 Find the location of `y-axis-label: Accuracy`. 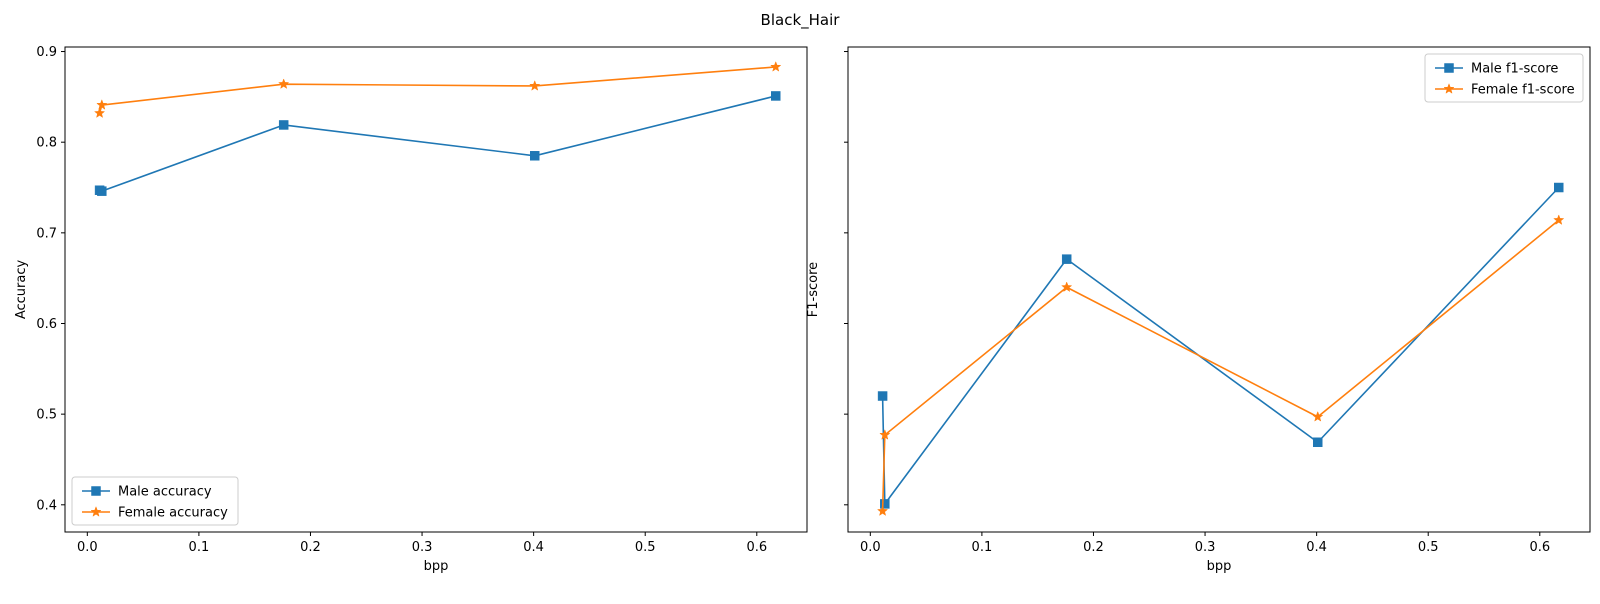

y-axis-label: Accuracy is located at coordinates (21, 290).